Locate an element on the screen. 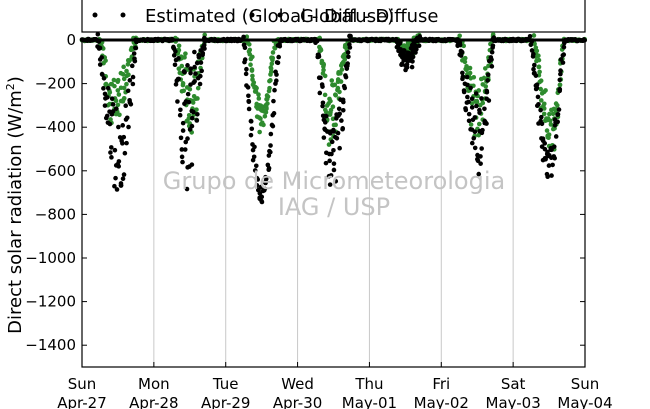  x-tick-label-day: Thu is located at coordinates (368, 384).